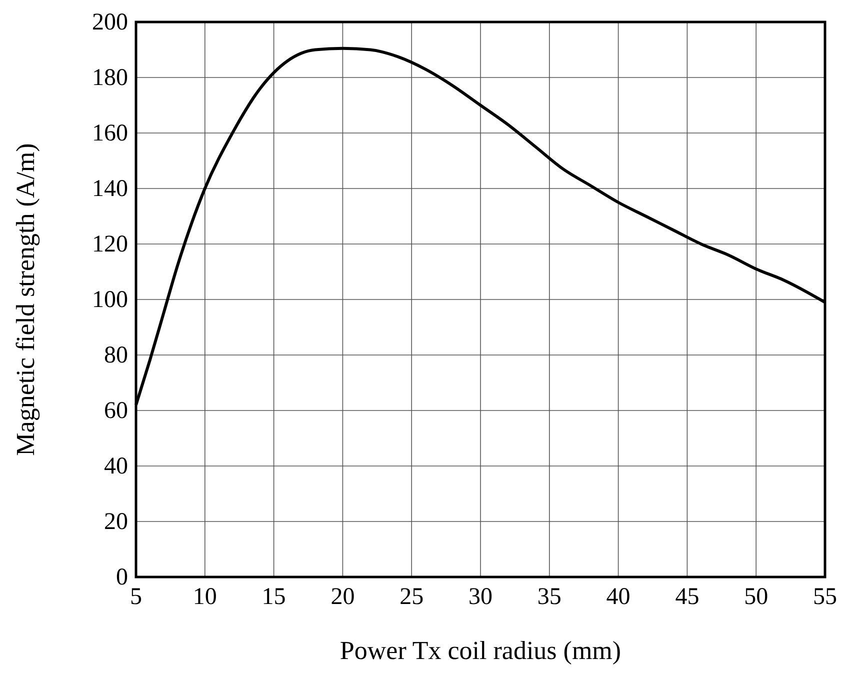 The image size is (843, 681). Describe the element at coordinates (687, 597) in the screenshot. I see `x-tick-label: 45` at that location.